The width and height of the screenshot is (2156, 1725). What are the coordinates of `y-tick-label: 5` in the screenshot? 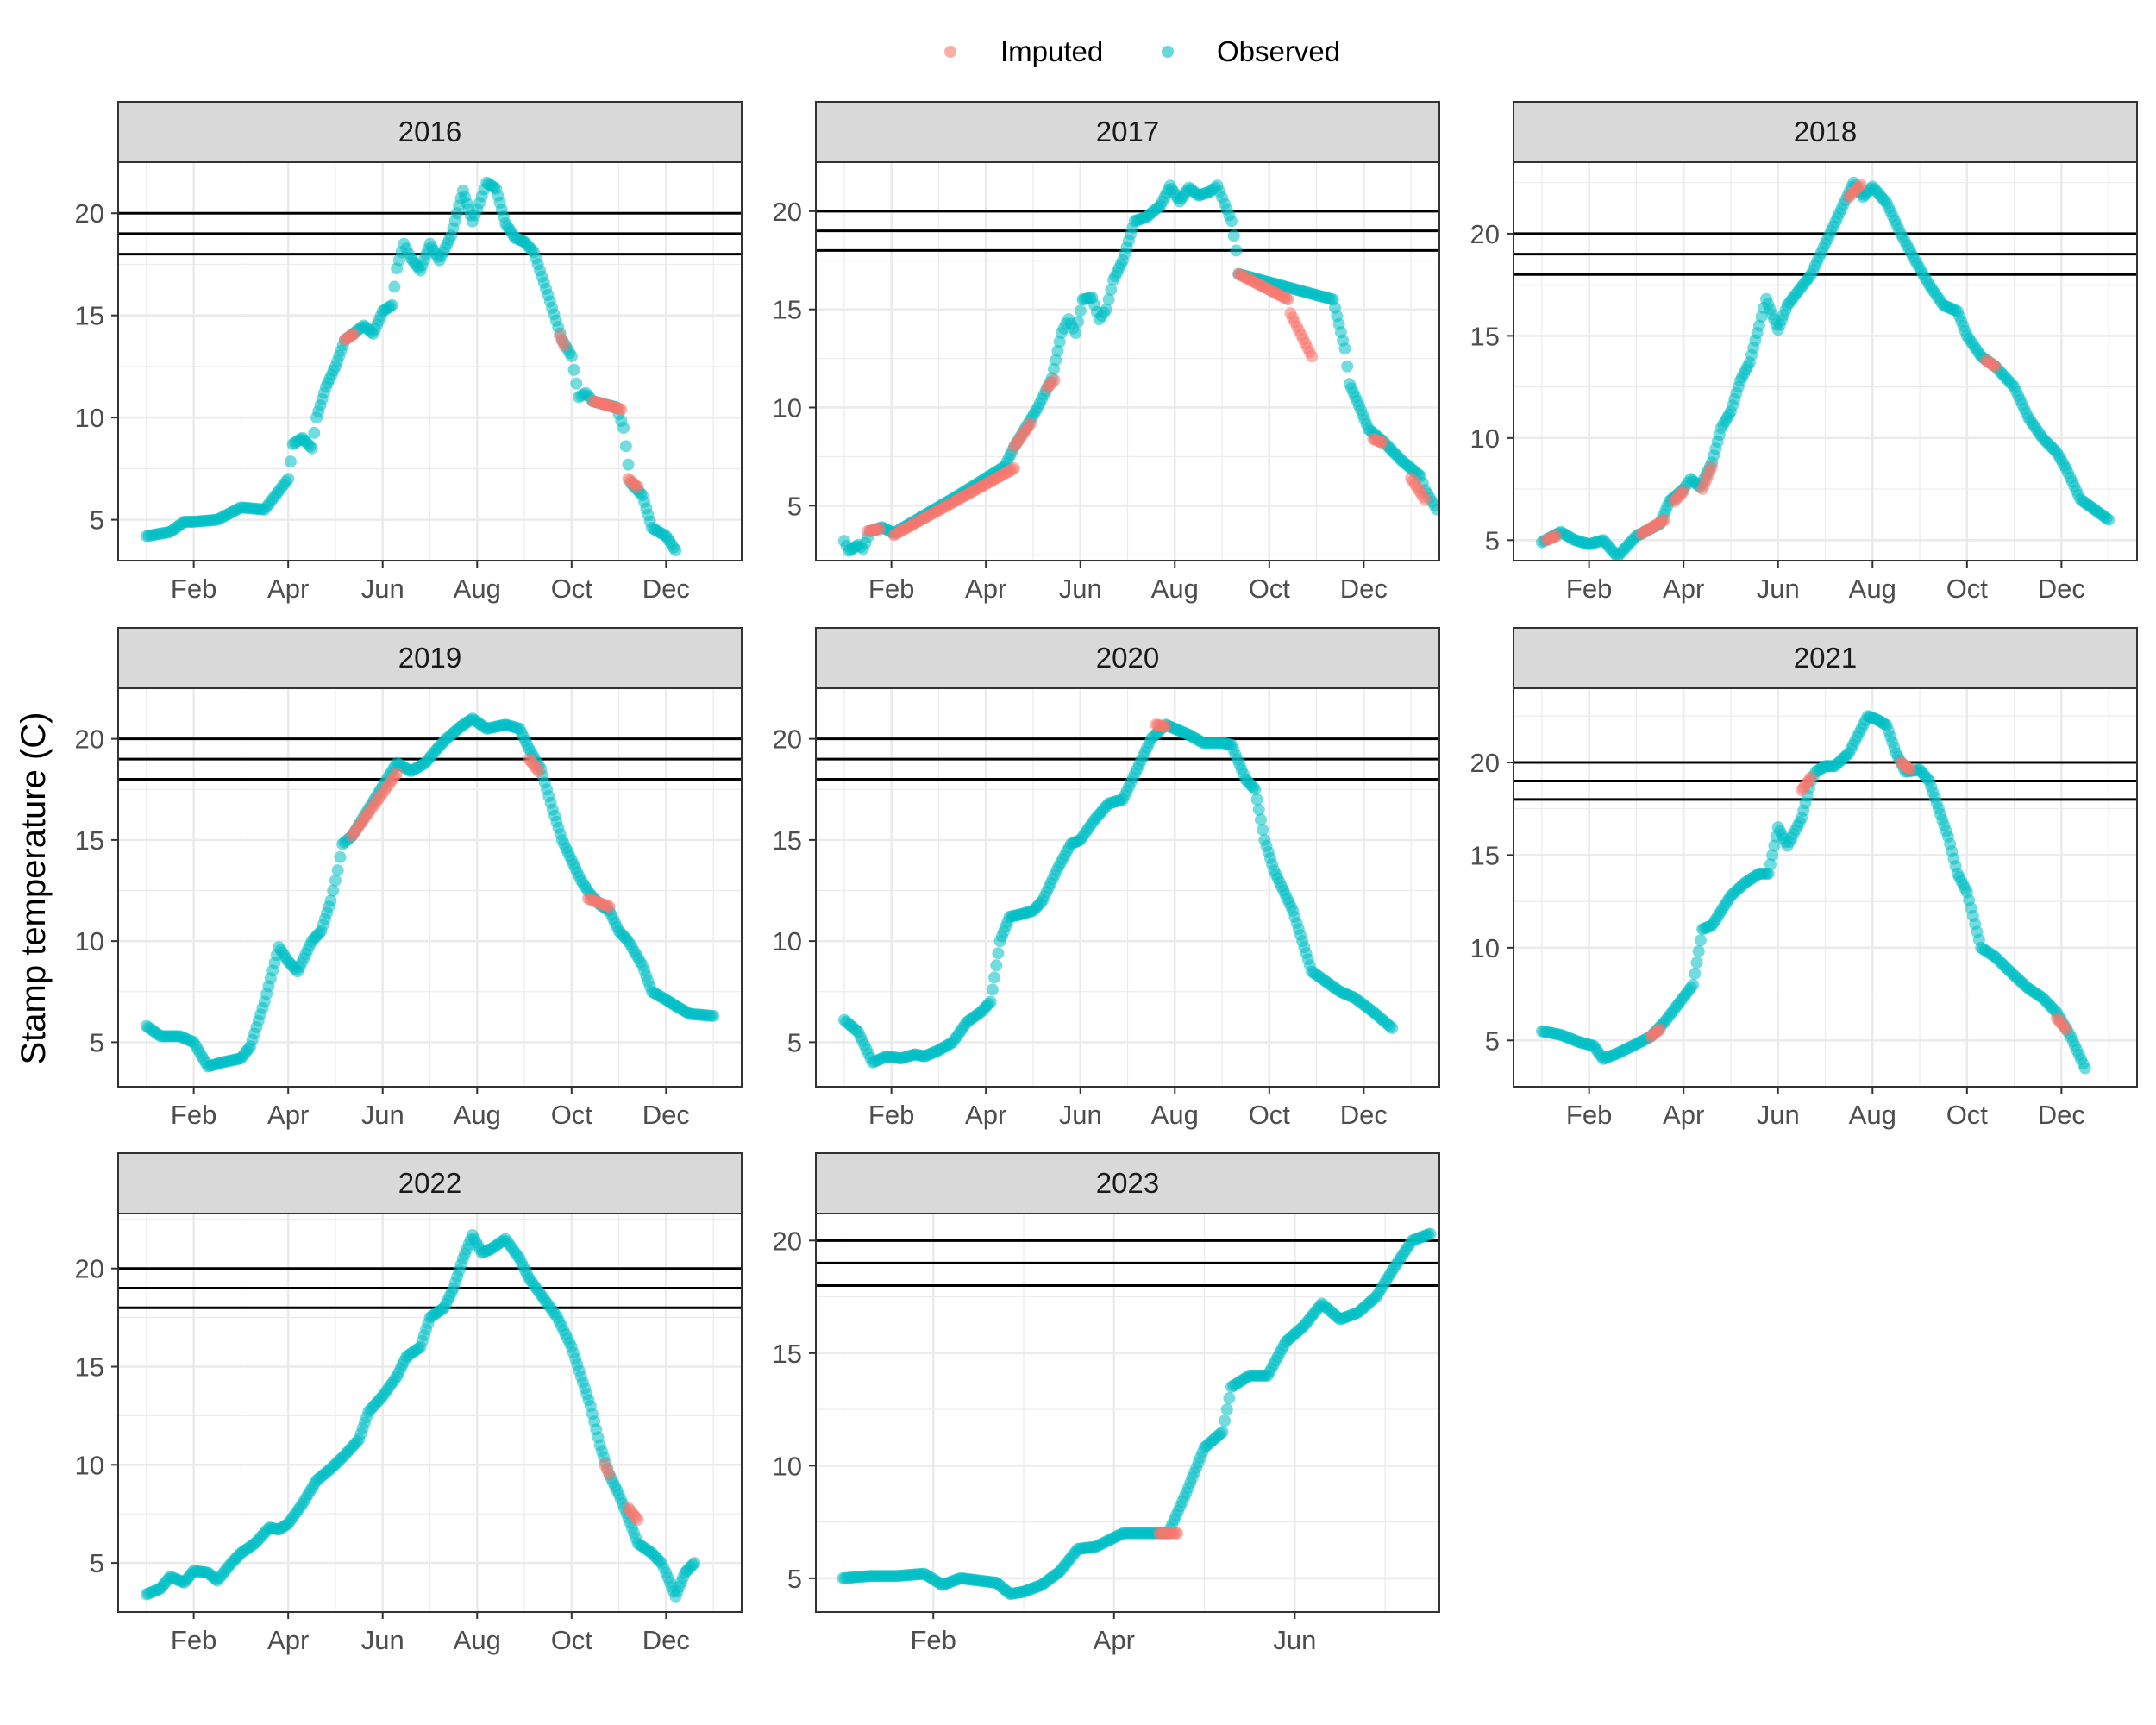 It's located at (794, 506).